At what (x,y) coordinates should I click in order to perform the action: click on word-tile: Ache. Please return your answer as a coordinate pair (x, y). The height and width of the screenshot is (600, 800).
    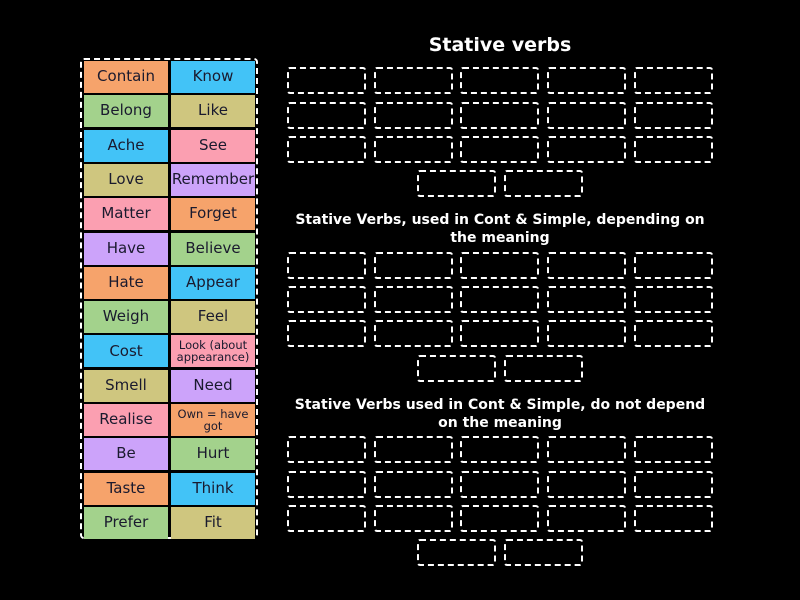
    Looking at the image, I should click on (126, 145).